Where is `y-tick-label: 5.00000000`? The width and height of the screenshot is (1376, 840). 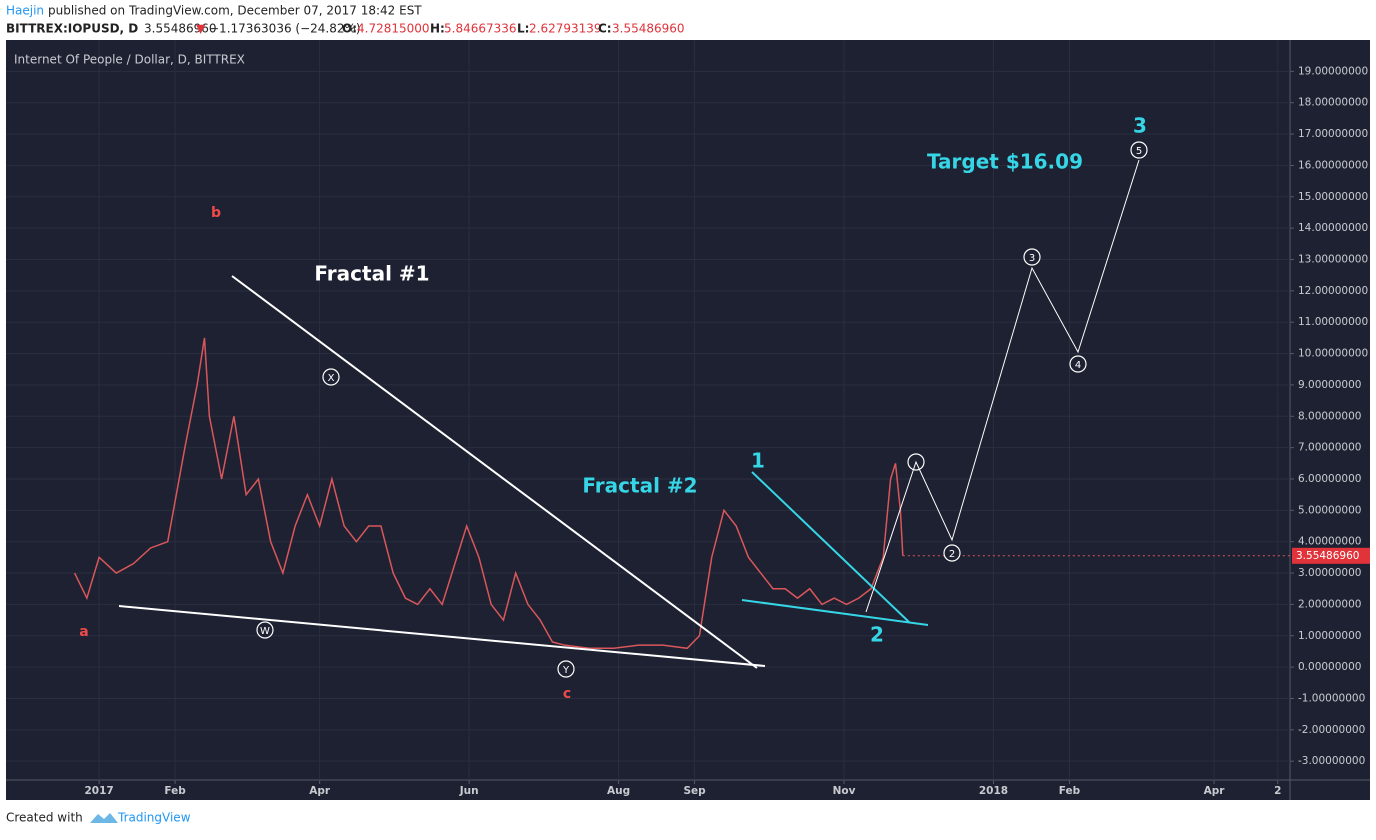
y-tick-label: 5.00000000 is located at coordinates (1329, 510).